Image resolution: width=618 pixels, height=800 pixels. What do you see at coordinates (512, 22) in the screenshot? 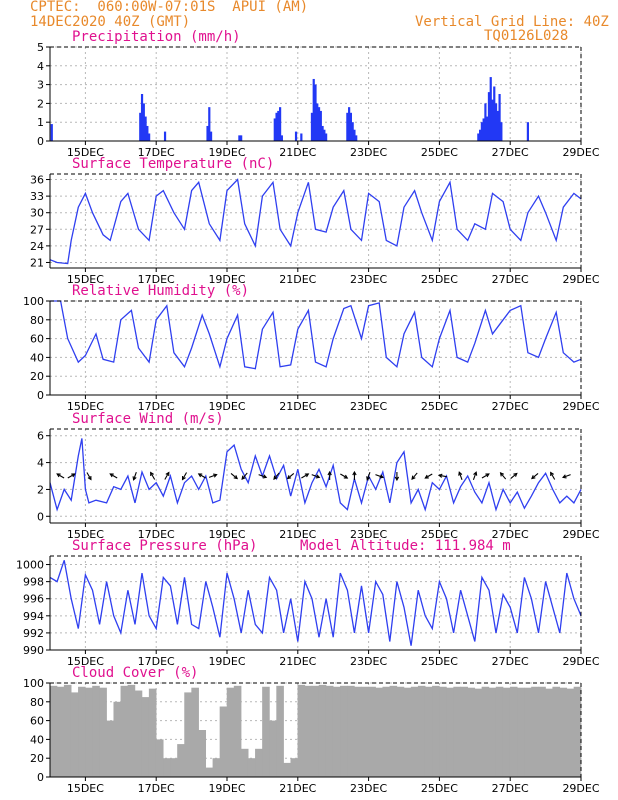
I see `header-right1: Vertical Grid Line: 40Z` at bounding box center [512, 22].